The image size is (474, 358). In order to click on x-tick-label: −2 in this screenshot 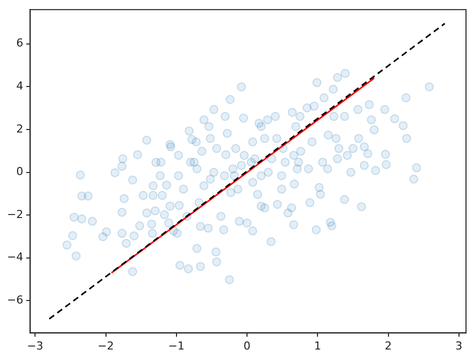, I will do `click(106, 345)`.